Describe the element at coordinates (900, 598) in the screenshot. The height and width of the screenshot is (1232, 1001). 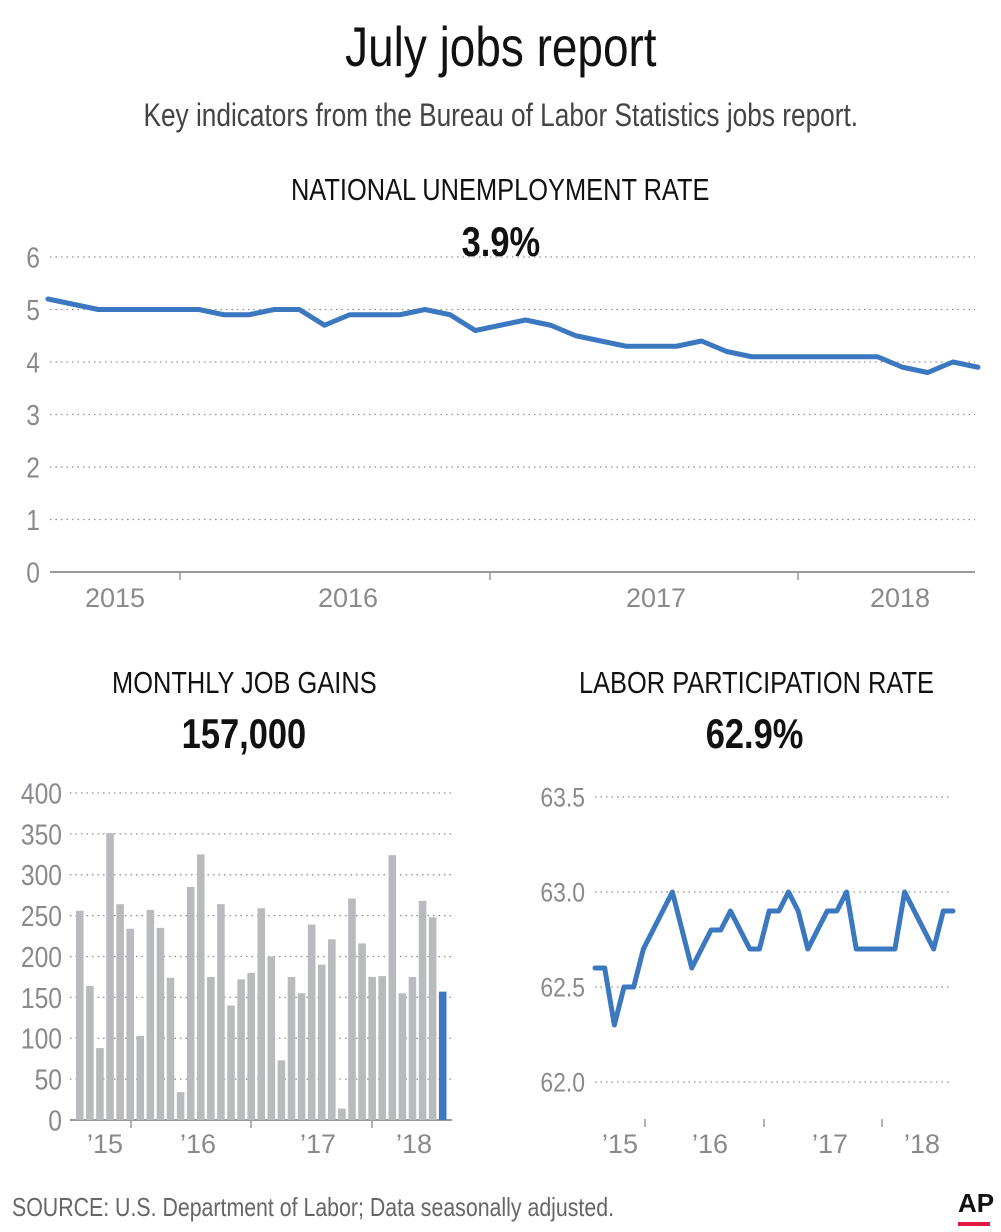
I see `x-tick-label: 2018` at that location.